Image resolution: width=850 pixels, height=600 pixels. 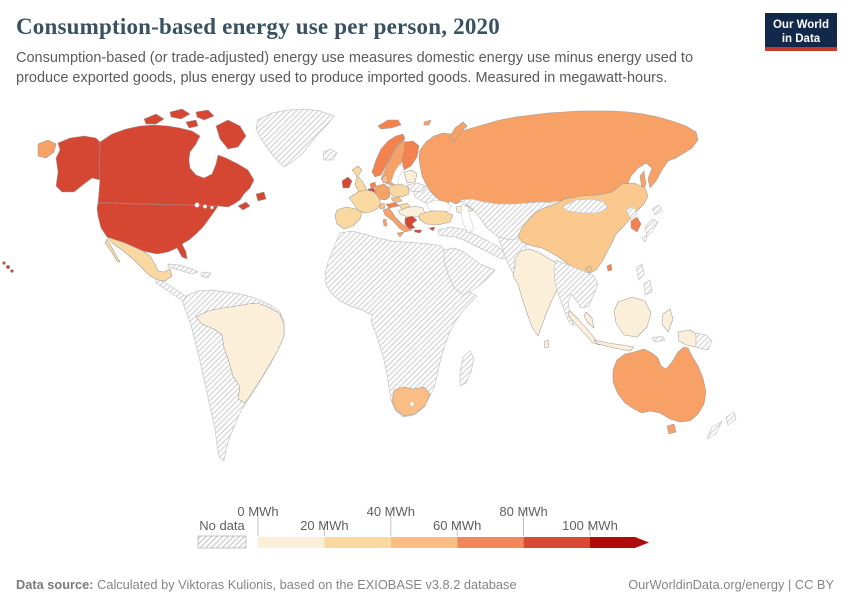 I want to click on region-austria, so click(x=392, y=205).